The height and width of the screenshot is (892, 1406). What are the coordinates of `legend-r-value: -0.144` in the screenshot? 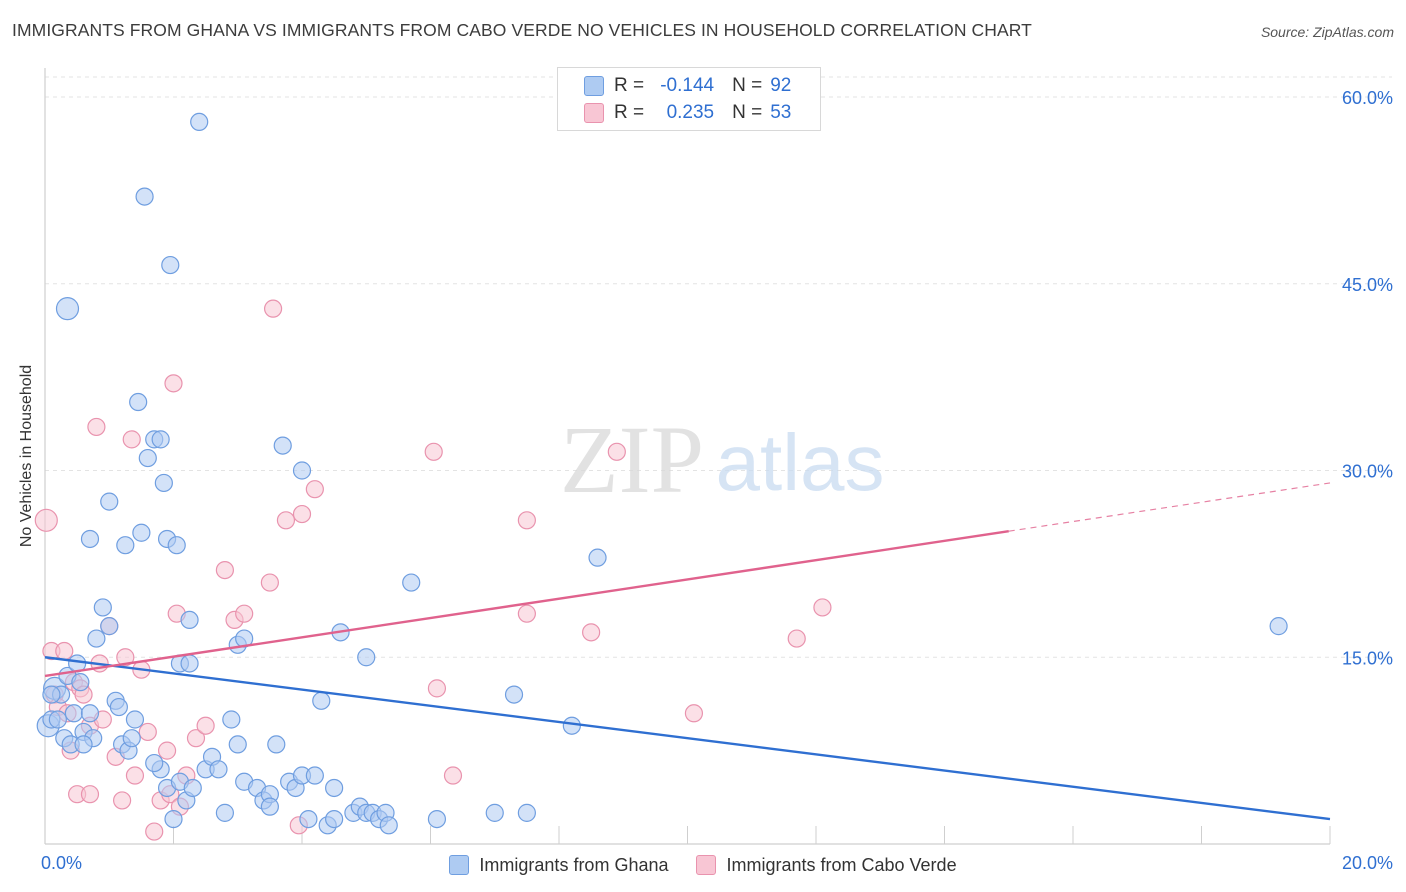 It's located at (687, 85).